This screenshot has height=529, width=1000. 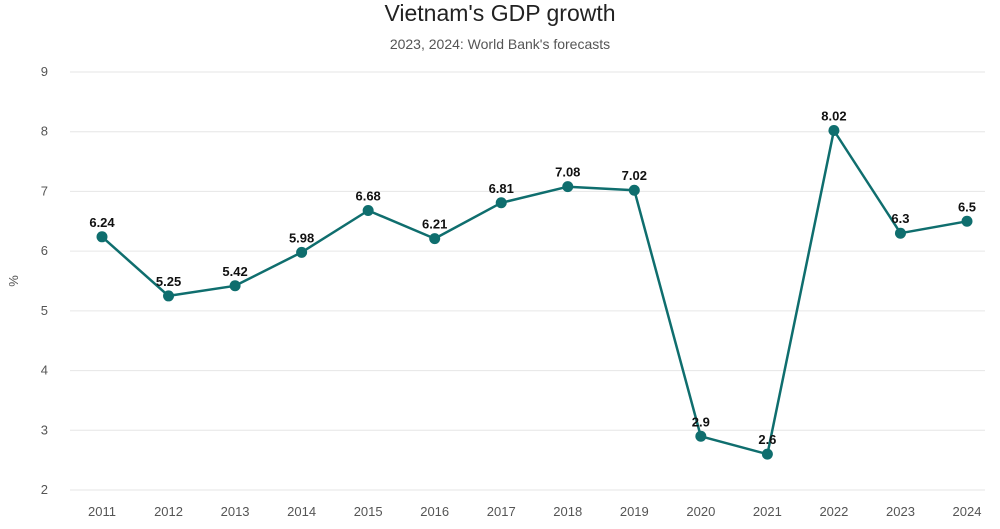 I want to click on y-tick-label: 8, so click(x=44, y=131).